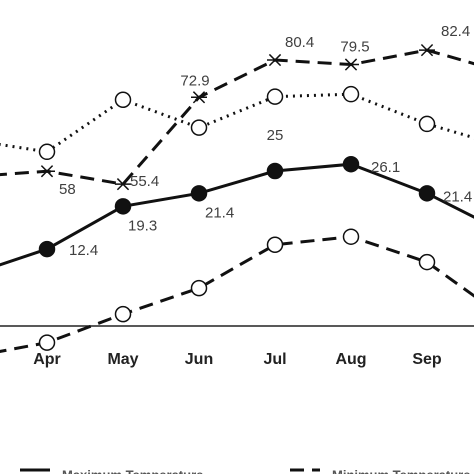  What do you see at coordinates (401, 470) in the screenshot?
I see `legend-label: Minimum Temperature` at bounding box center [401, 470].